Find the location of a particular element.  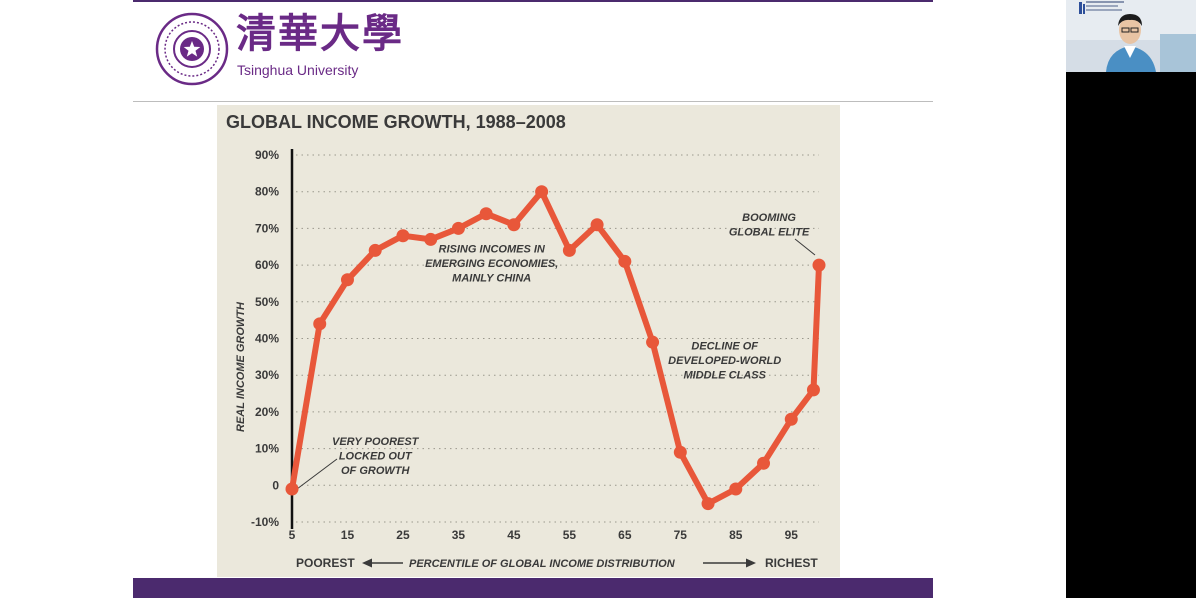

university-seal-icon is located at coordinates (192, 49).